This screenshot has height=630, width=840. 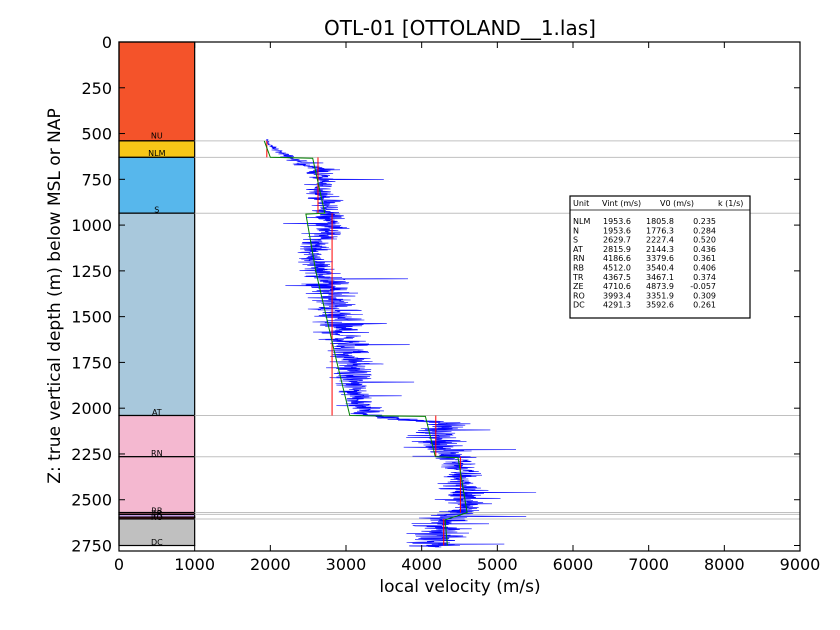 I want to click on table-cell: 0.406, so click(x=704, y=268).